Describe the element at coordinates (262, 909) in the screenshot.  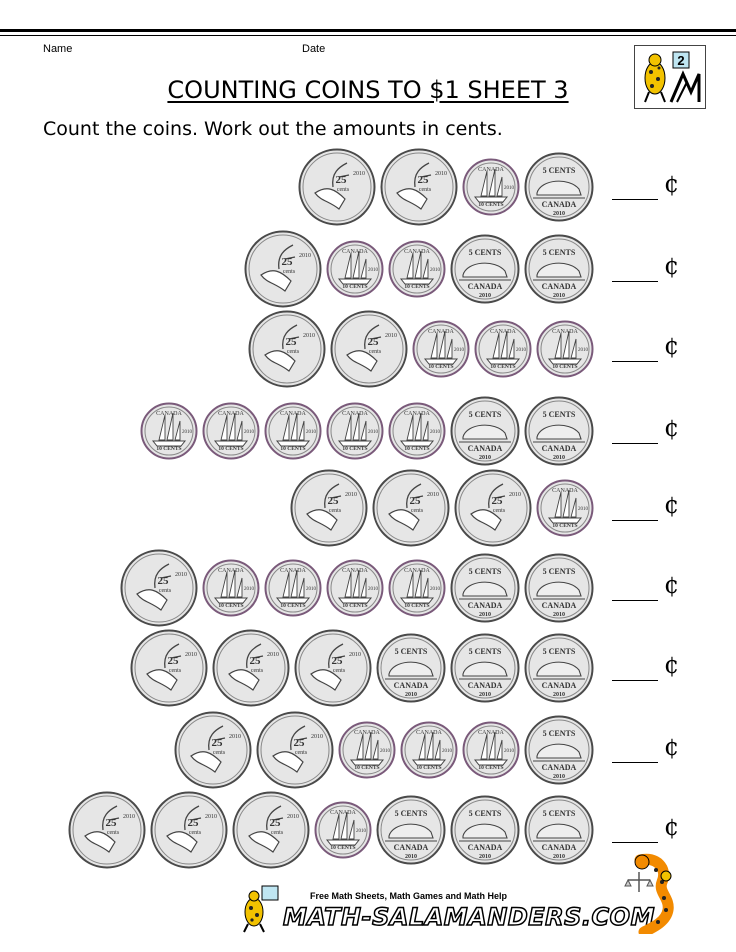
I see `salamander-logo-icon` at that location.